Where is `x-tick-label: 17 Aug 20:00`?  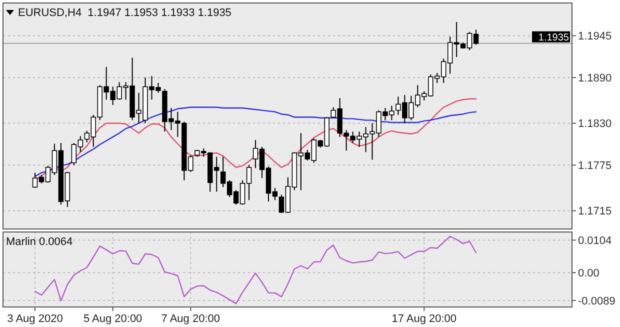
x-tick-label: 17 Aug 20:00 is located at coordinates (424, 319).